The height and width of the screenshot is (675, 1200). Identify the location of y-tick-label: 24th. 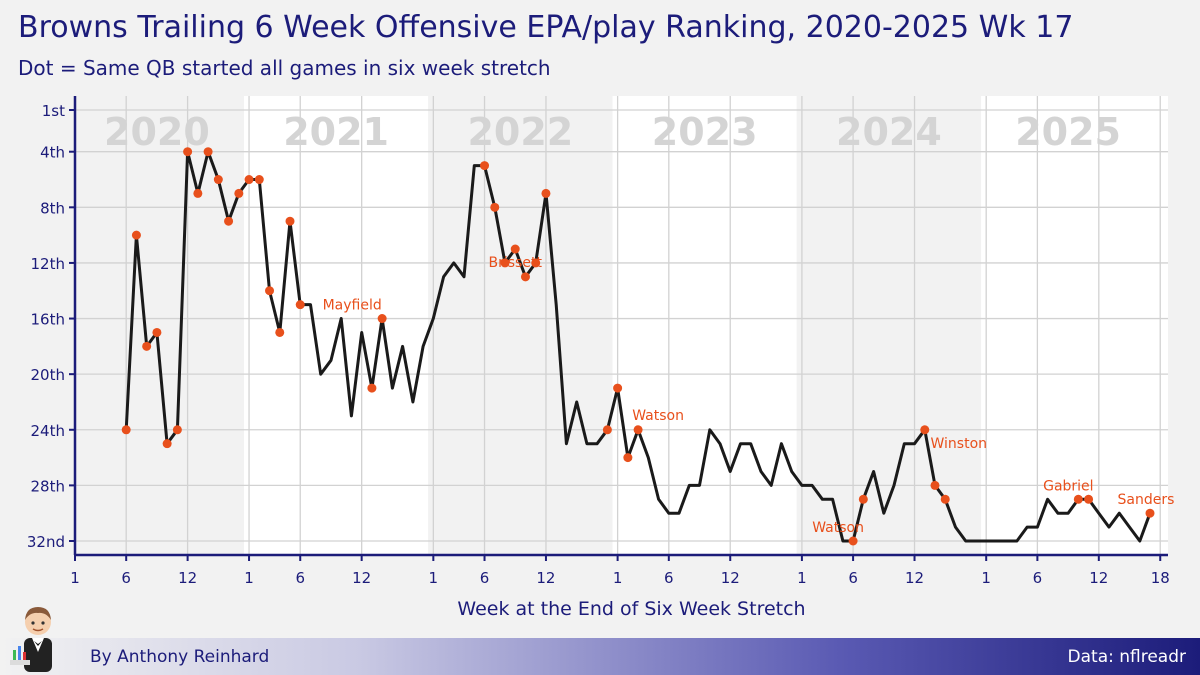
(48, 431).